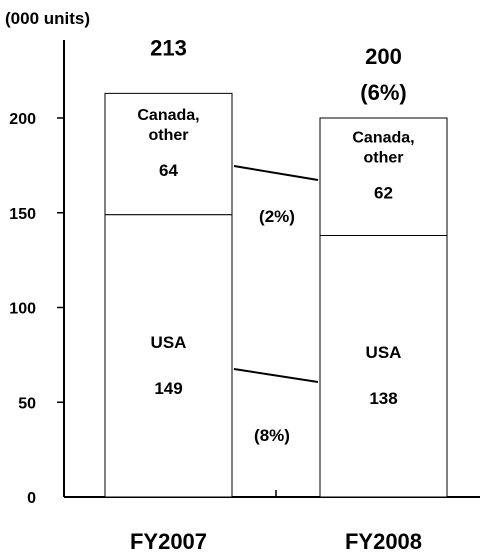 The height and width of the screenshot is (559, 487). Describe the element at coordinates (27, 403) in the screenshot. I see `y-tick-label: 50` at that location.